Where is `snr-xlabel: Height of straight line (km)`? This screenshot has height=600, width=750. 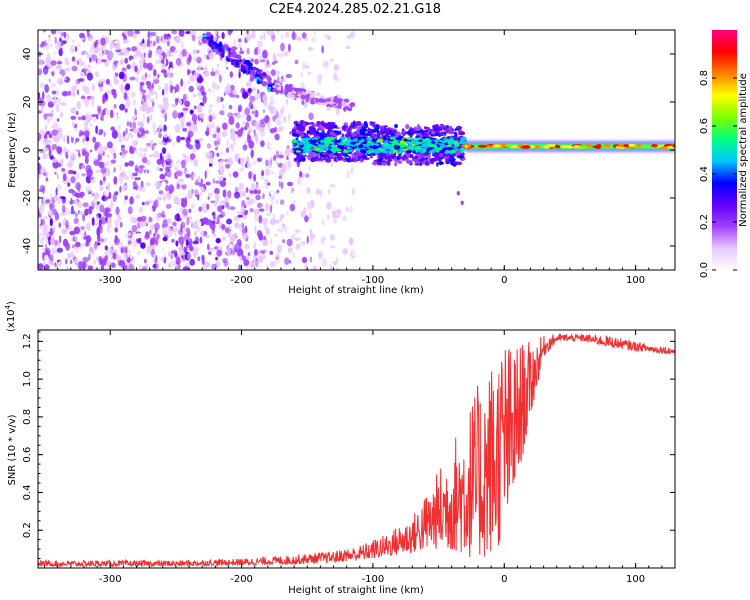 snr-xlabel: Height of straight line (km) is located at coordinates (356, 590).